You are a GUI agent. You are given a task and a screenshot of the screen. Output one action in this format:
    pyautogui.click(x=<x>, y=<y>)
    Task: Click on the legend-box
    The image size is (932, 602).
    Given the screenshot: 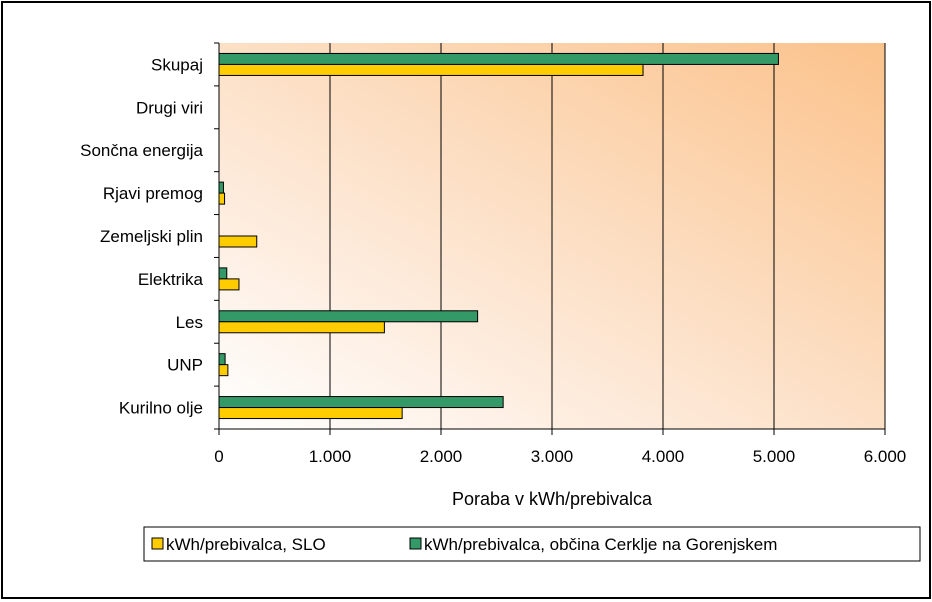 What is the action you would take?
    pyautogui.click(x=532, y=544)
    